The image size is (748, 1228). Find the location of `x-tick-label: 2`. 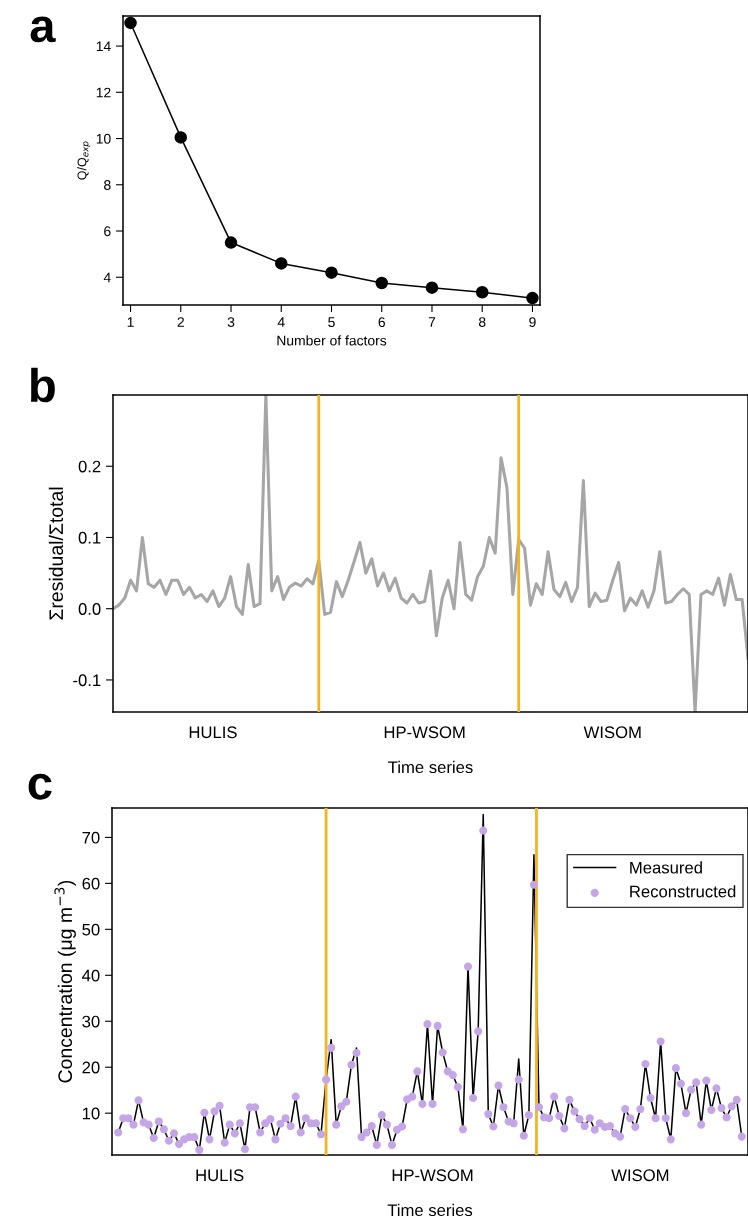

x-tick-label: 2 is located at coordinates (180, 322).